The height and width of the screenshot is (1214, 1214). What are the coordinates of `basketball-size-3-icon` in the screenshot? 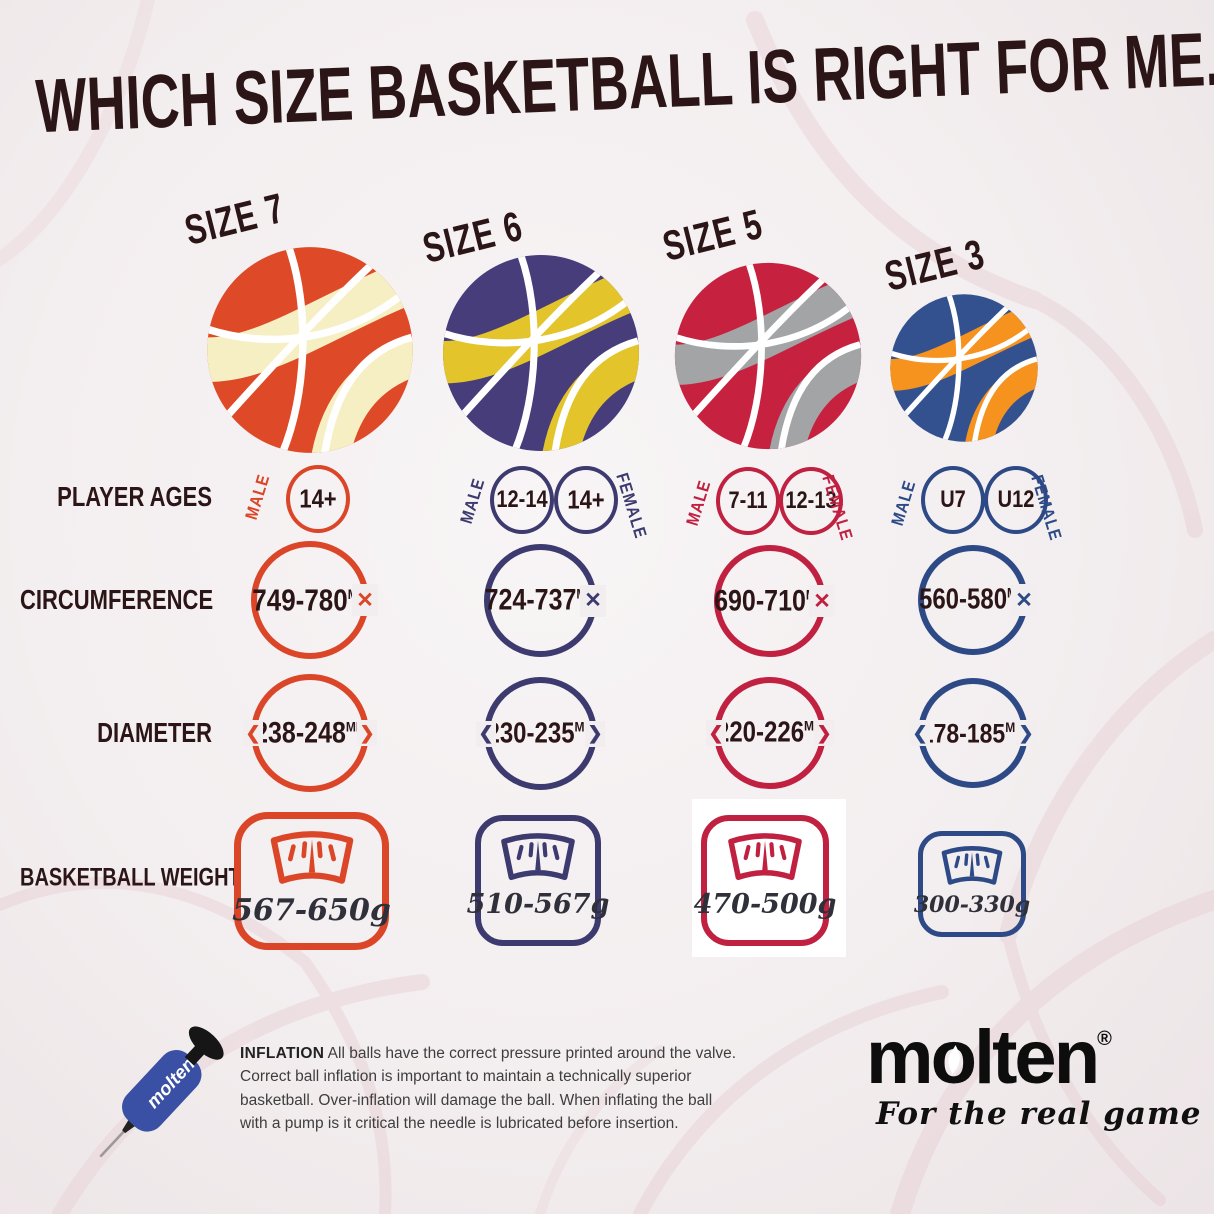 It's located at (964, 368).